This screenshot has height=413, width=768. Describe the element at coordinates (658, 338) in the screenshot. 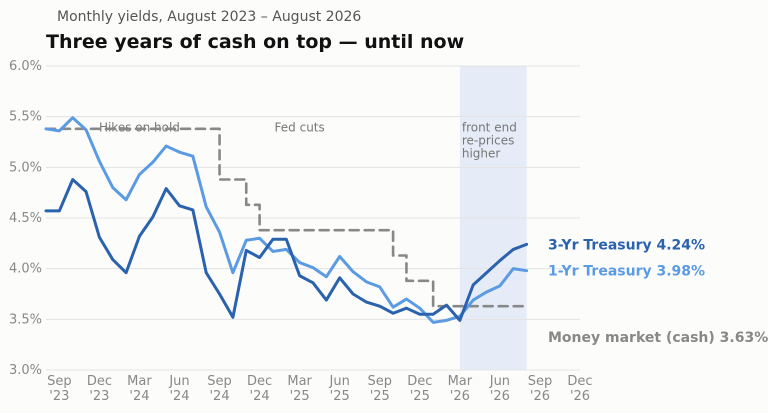

I see `series-label-money-market: Money market (cash) 3.63%` at that location.